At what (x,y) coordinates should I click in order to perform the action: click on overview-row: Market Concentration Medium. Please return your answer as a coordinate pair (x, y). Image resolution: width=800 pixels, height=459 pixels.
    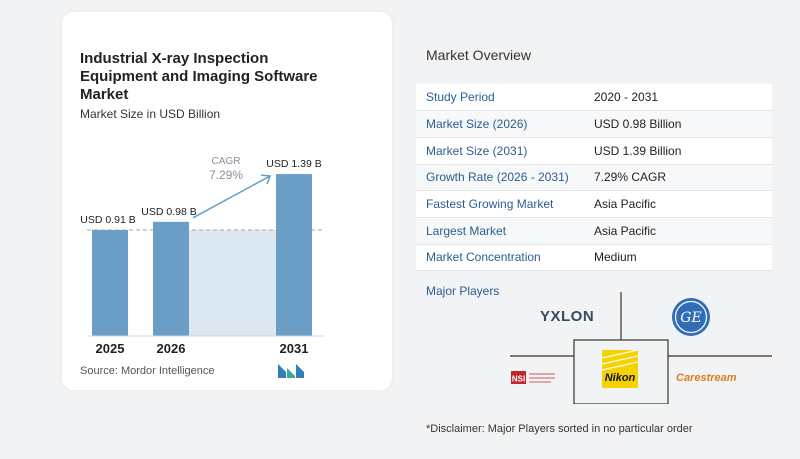
    Looking at the image, I should click on (594, 258).